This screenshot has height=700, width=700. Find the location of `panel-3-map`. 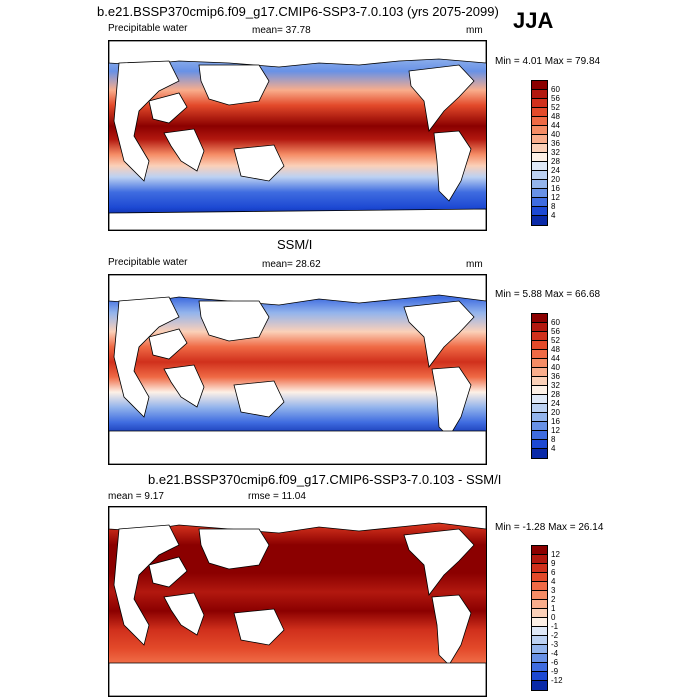

panel-3-map is located at coordinates (297, 601).